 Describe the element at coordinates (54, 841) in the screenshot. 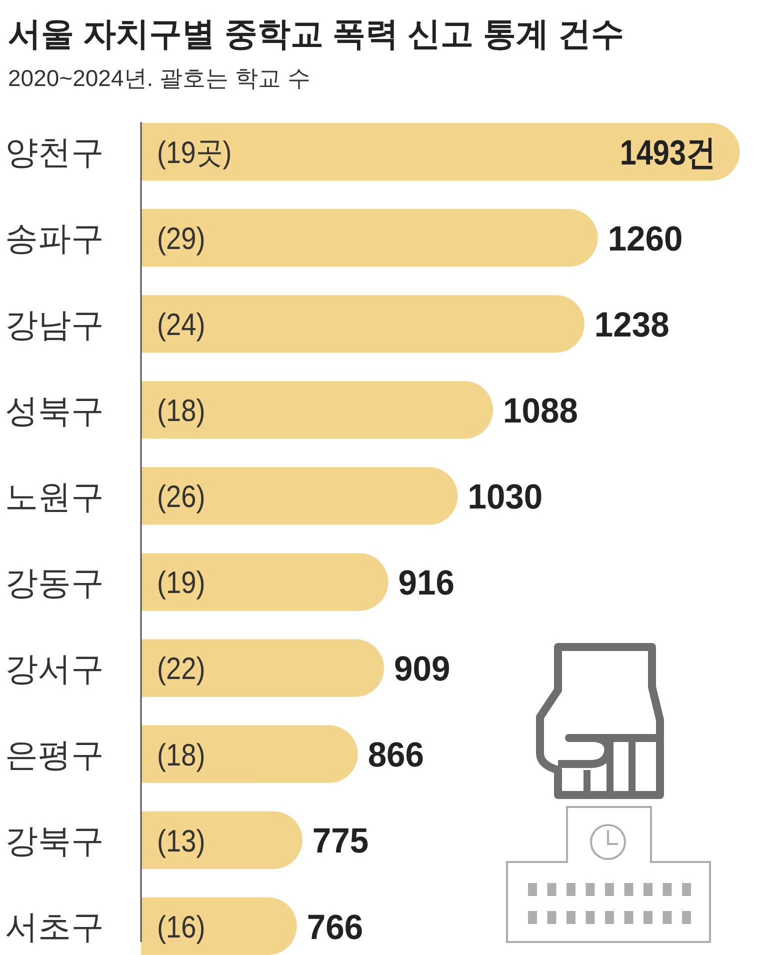

I see `y-tick-label: 강북구` at that location.